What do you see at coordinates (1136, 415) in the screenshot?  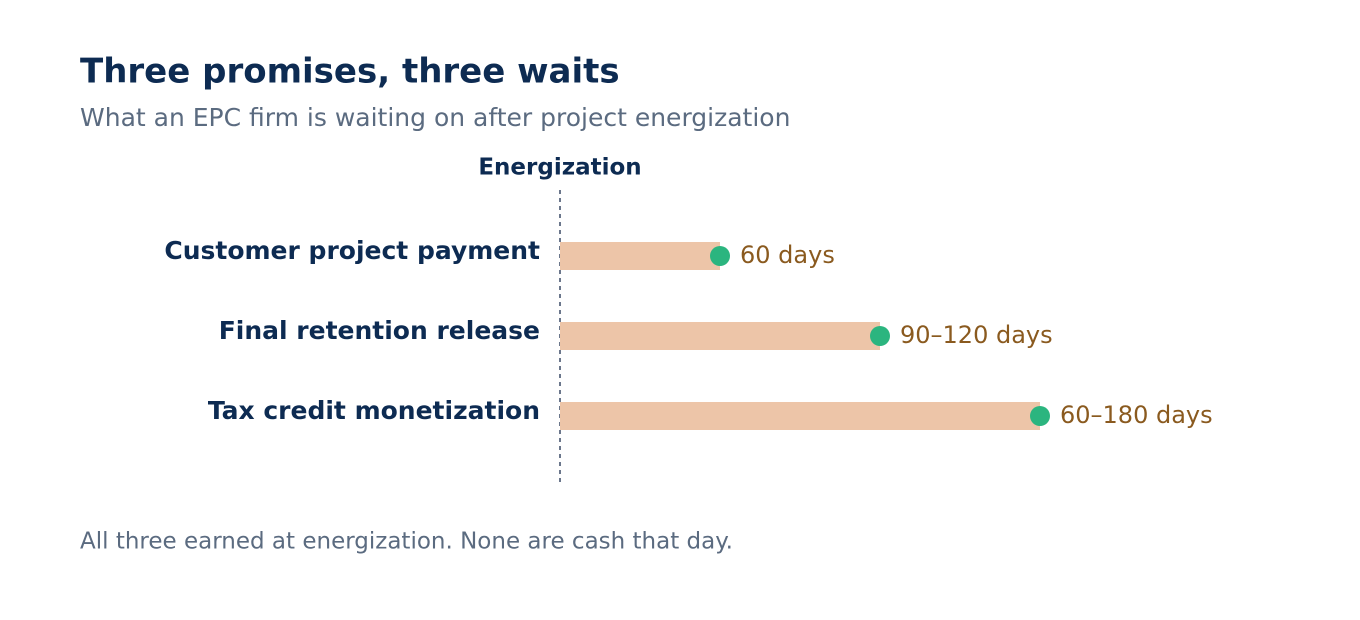 I see `value-label: 60–180 days` at bounding box center [1136, 415].